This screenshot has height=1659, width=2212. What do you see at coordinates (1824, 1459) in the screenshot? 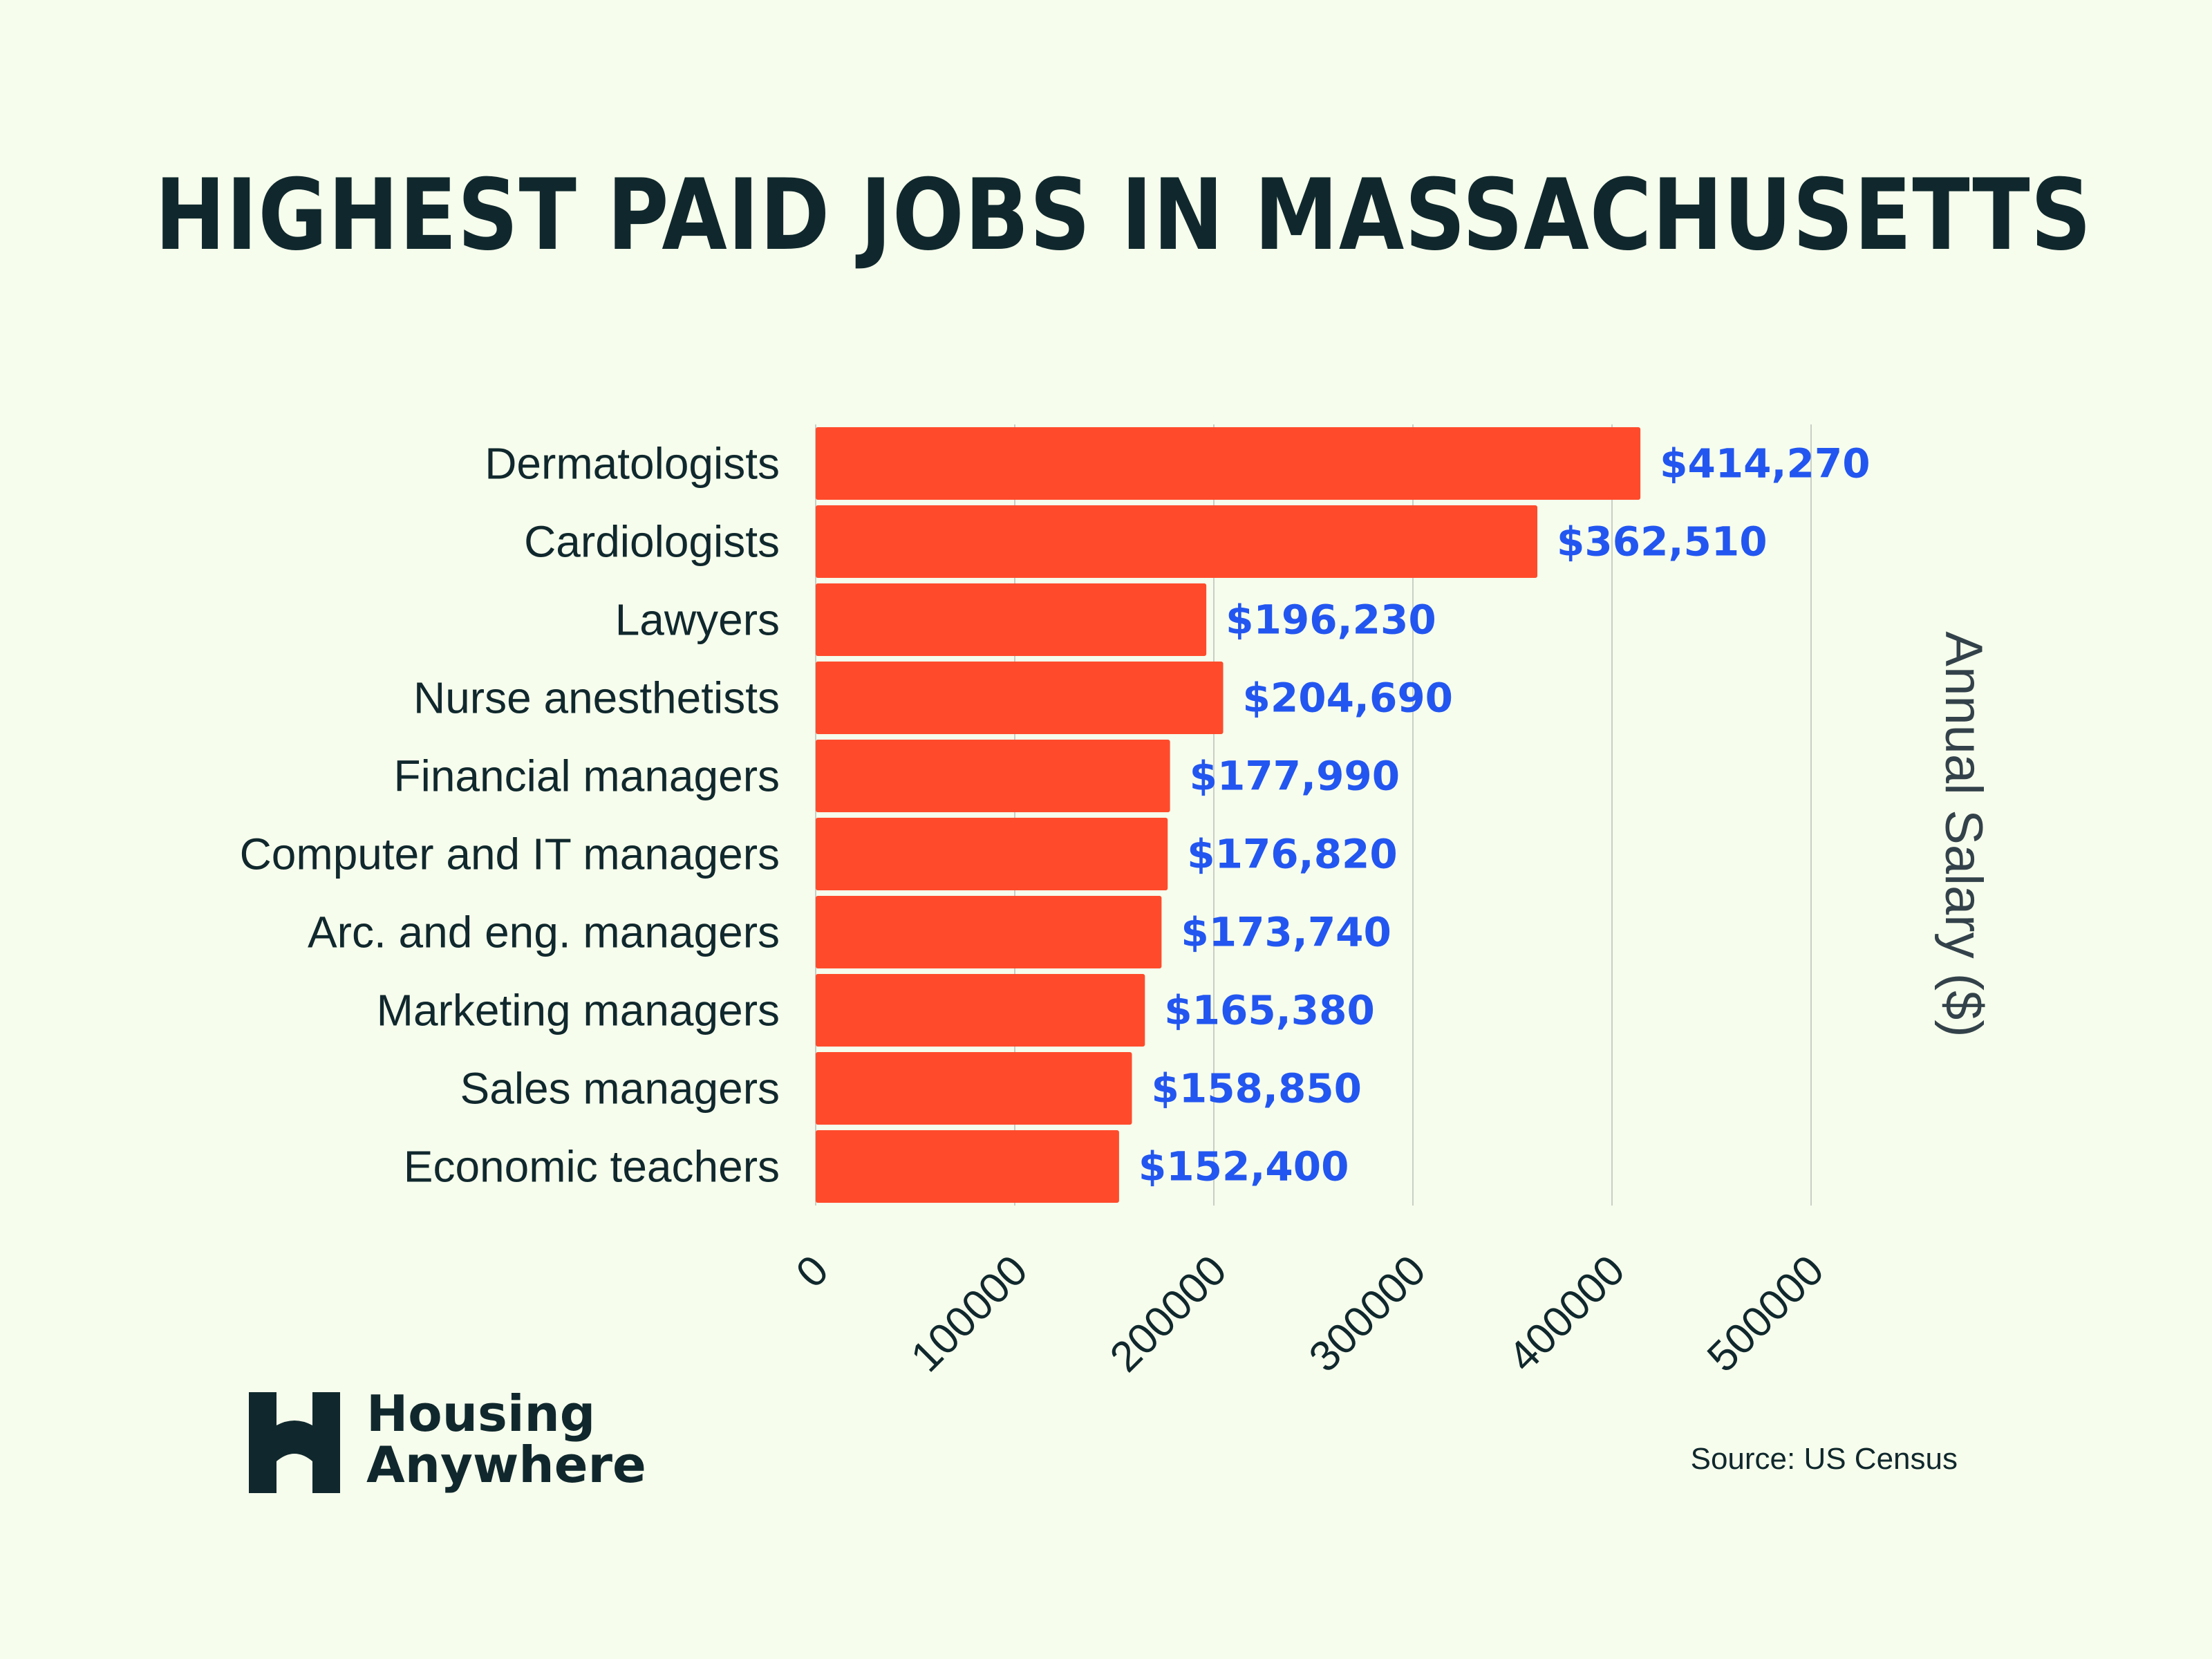
I see `source-note: Source: US Census` at bounding box center [1824, 1459].